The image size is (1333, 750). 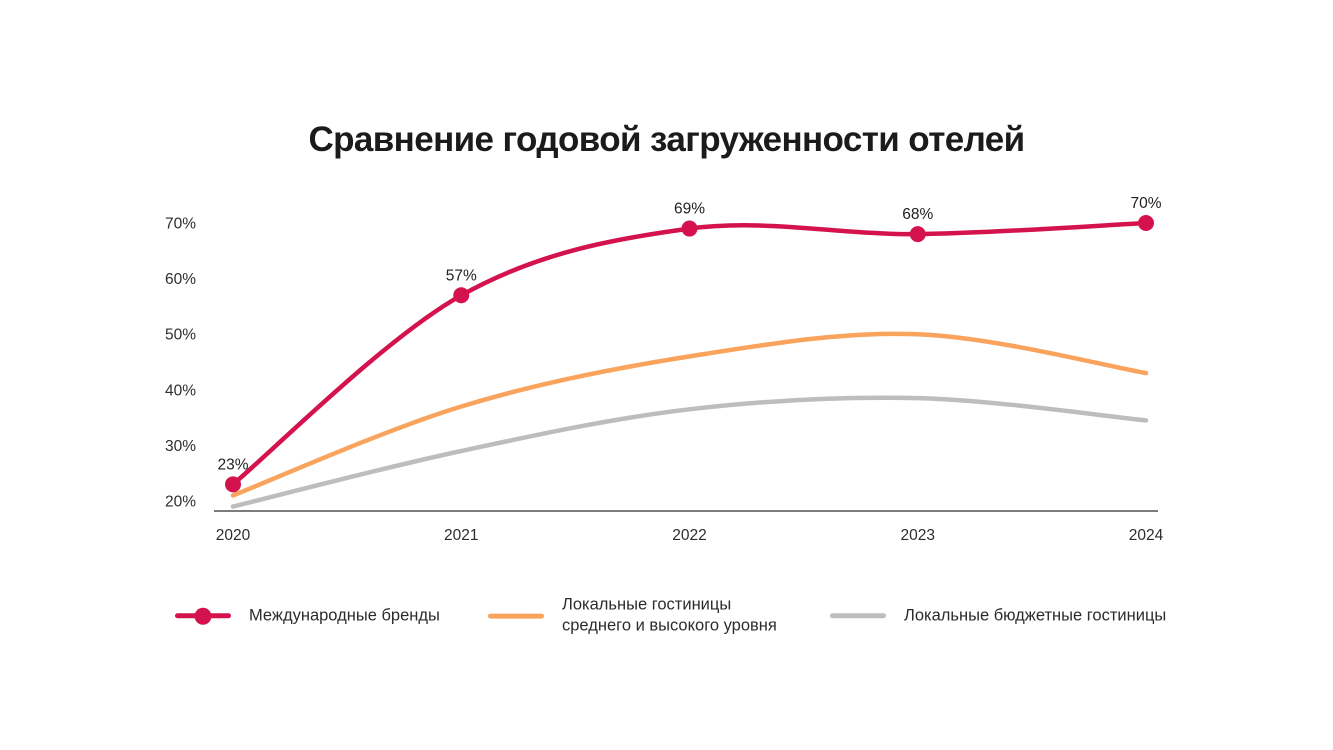 I want to click on legend-item-international-brands: Международные бренды, so click(x=307, y=615).